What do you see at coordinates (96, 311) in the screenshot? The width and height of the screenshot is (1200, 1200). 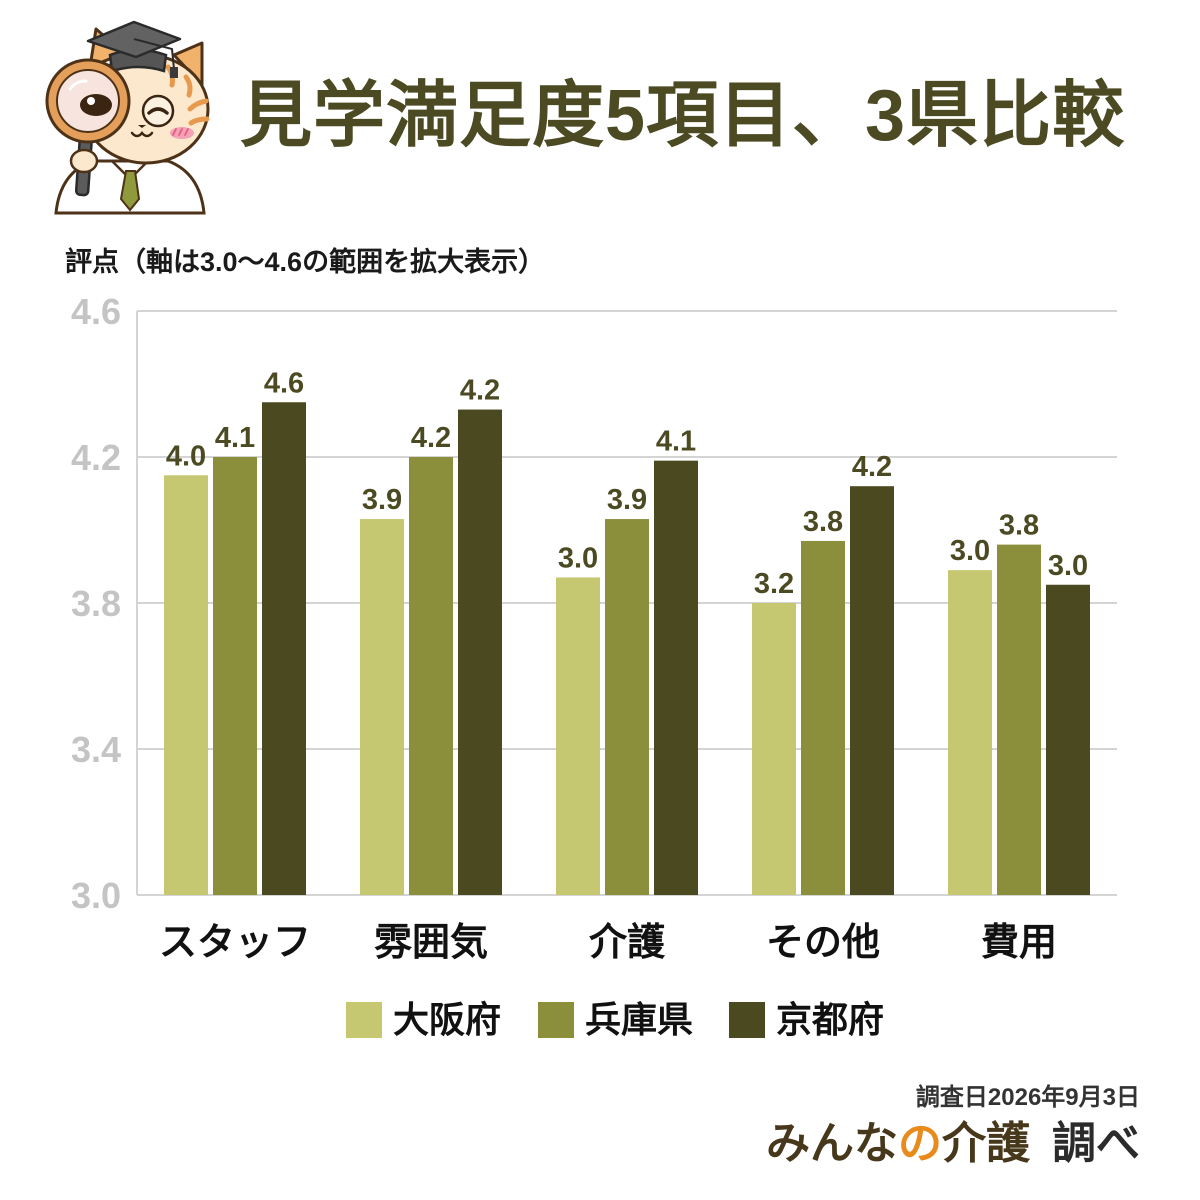 I see `y-tick-label-1: 4.6` at bounding box center [96, 311].